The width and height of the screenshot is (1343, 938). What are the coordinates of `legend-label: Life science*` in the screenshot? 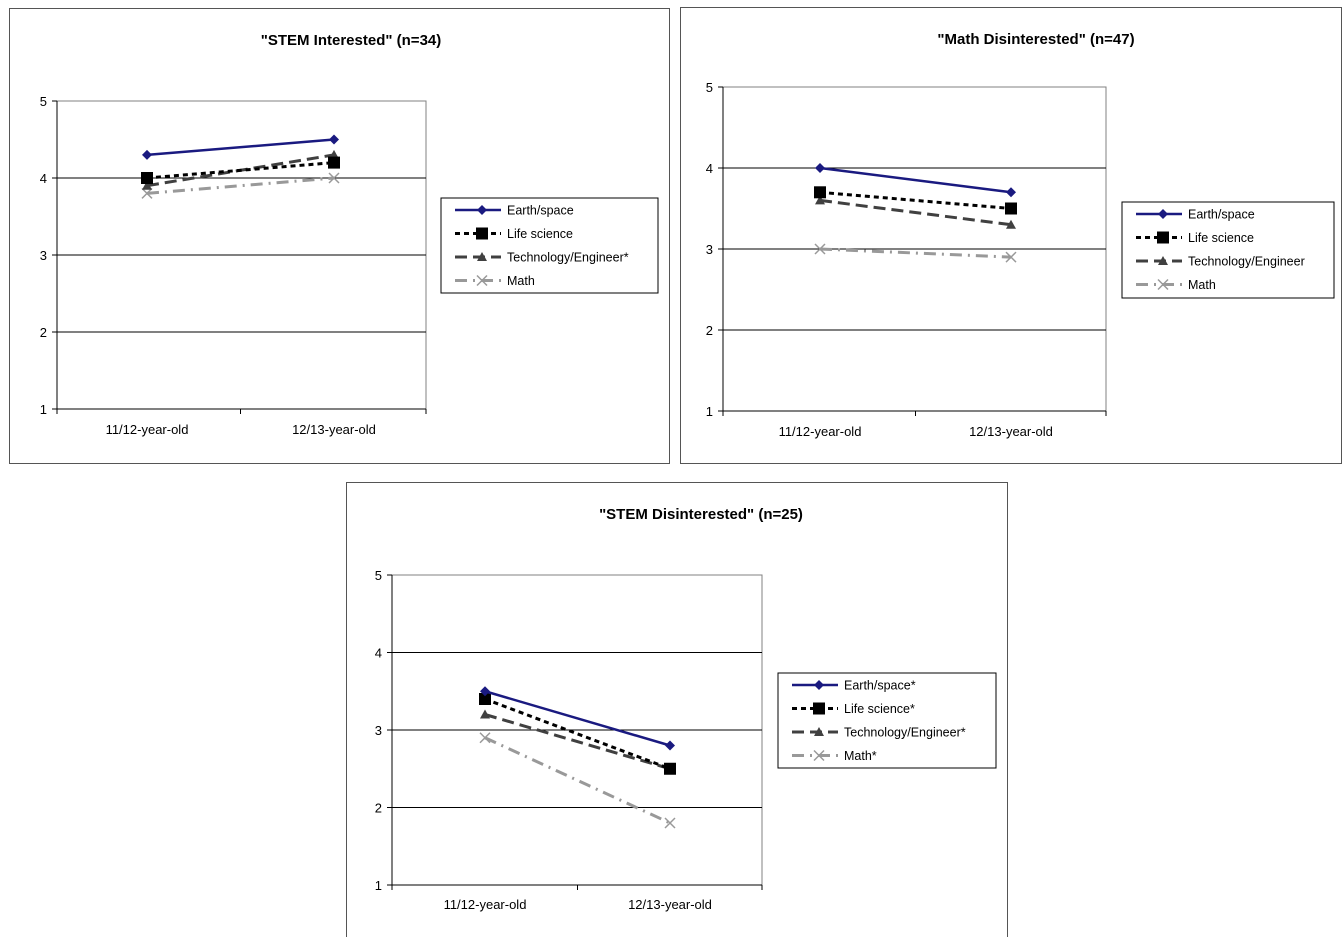 It's located at (879, 709).